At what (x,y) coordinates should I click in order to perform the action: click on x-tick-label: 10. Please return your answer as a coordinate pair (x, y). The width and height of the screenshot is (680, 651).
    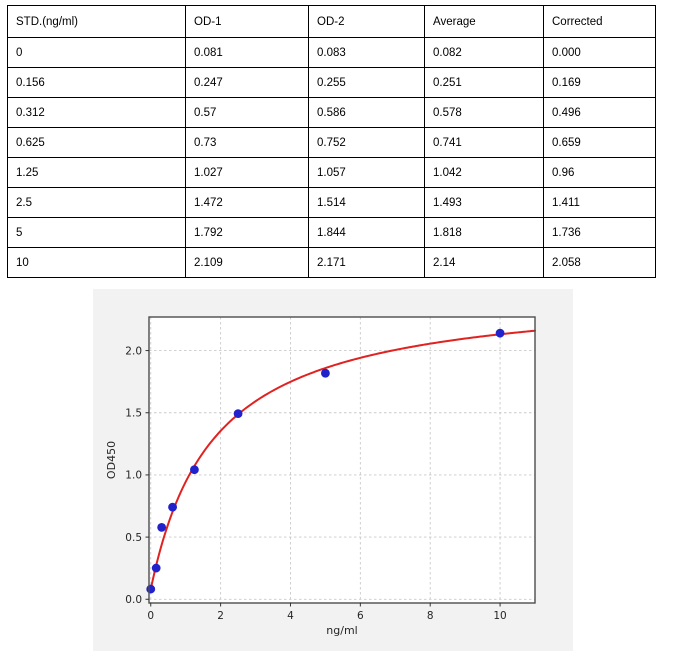
    Looking at the image, I should click on (499, 616).